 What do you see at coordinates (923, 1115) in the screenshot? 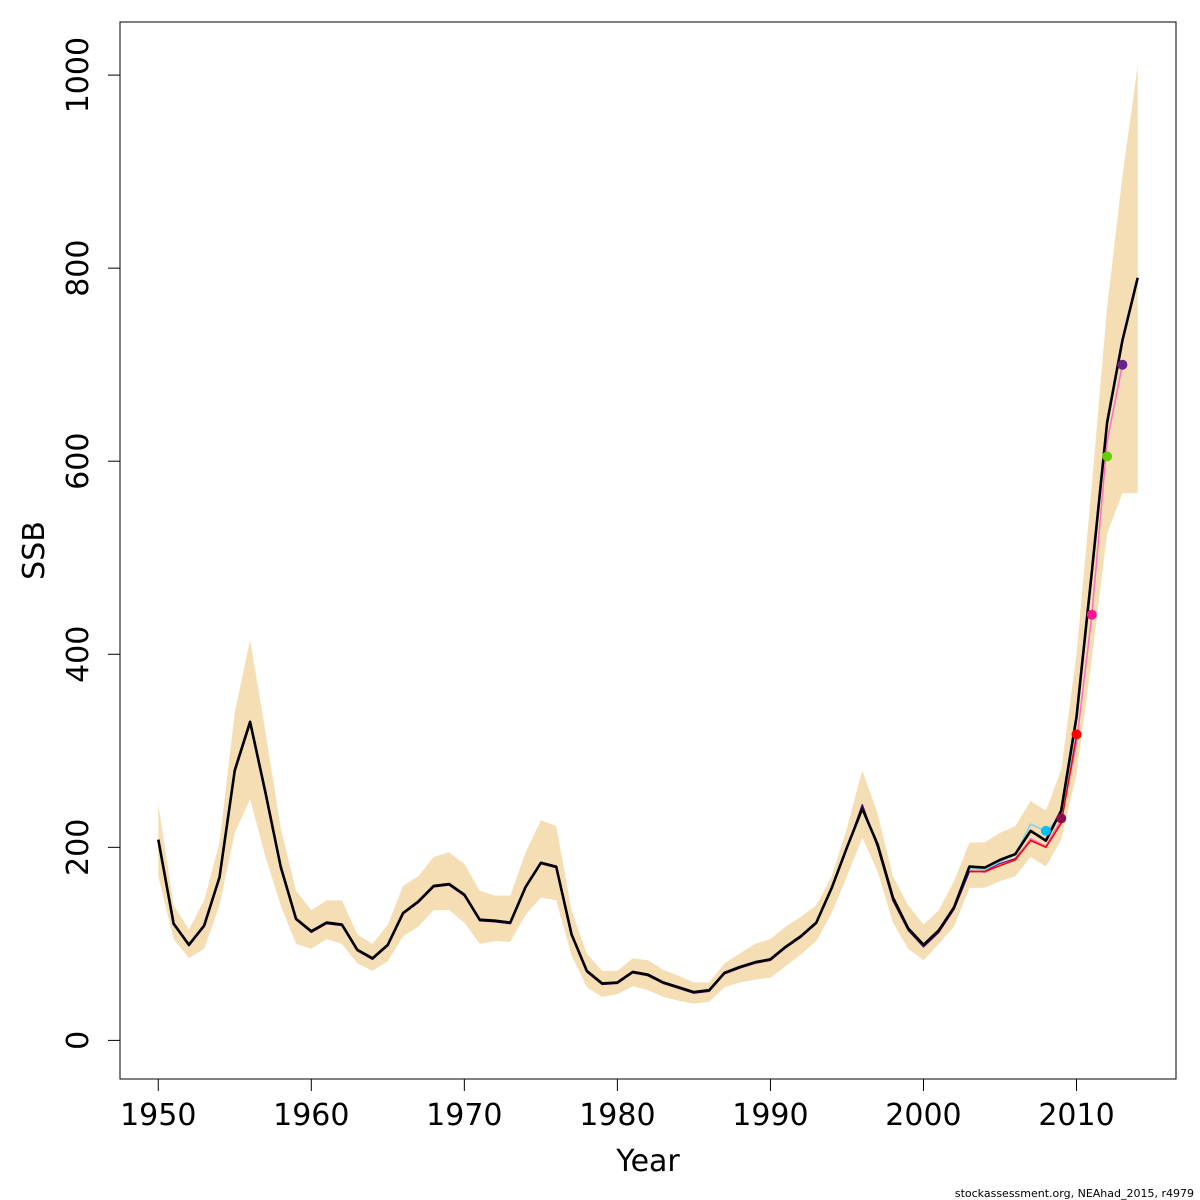
I see `x-tick-label: 2000` at bounding box center [923, 1115].